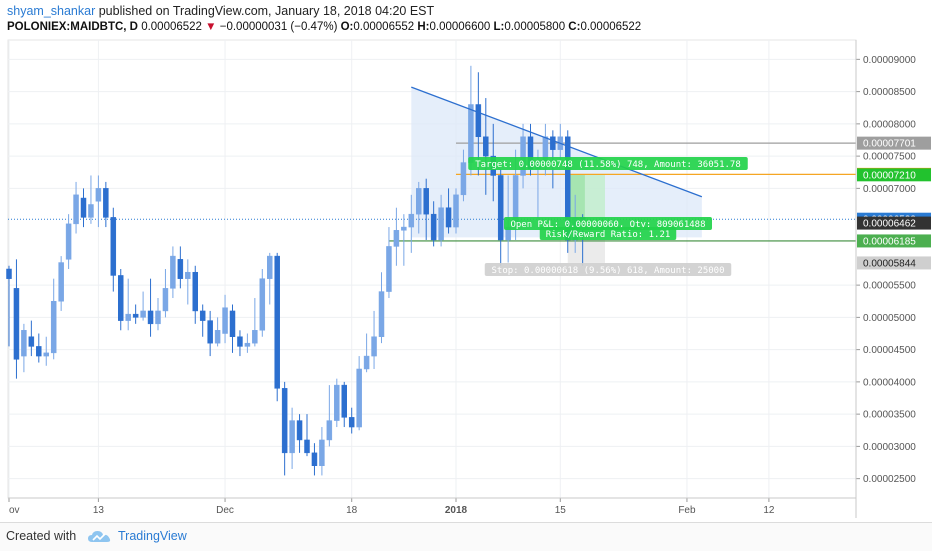 This screenshot has height=551, width=932. What do you see at coordinates (51, 11) in the screenshot?
I see `author-link: shyam_shankar` at bounding box center [51, 11].